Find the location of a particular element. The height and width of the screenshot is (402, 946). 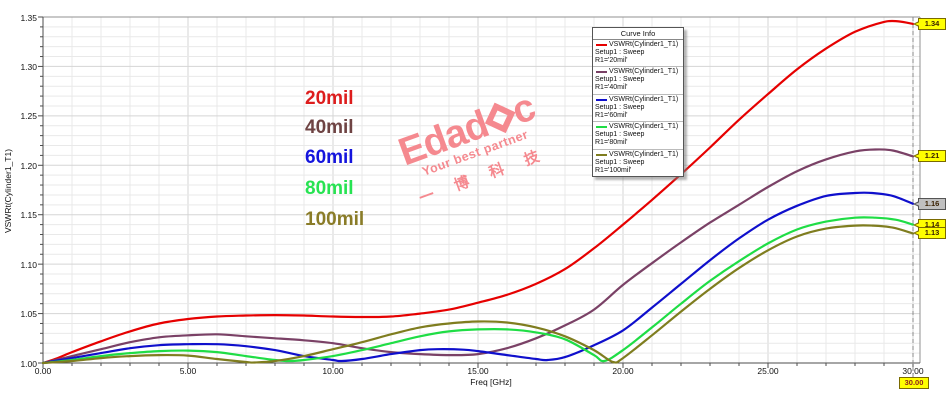

x-tick-label: 20.00 is located at coordinates (623, 371).